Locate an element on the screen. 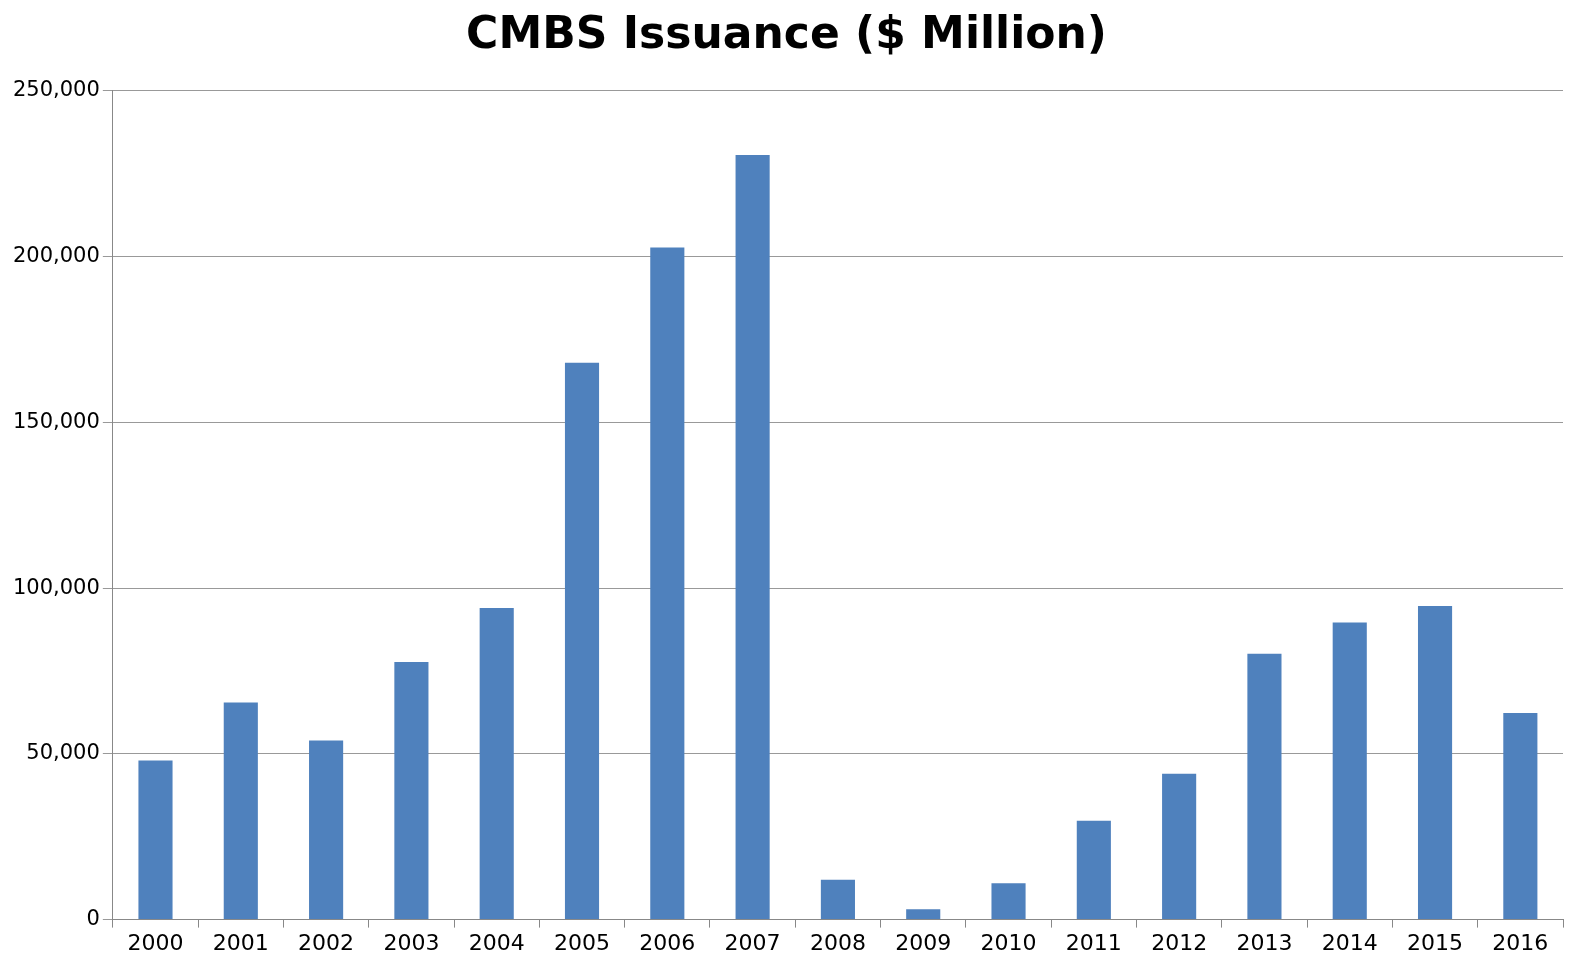 Image resolution: width=1575 pixels, height=966 pixels. x-tick-label: 2009 is located at coordinates (923, 942).